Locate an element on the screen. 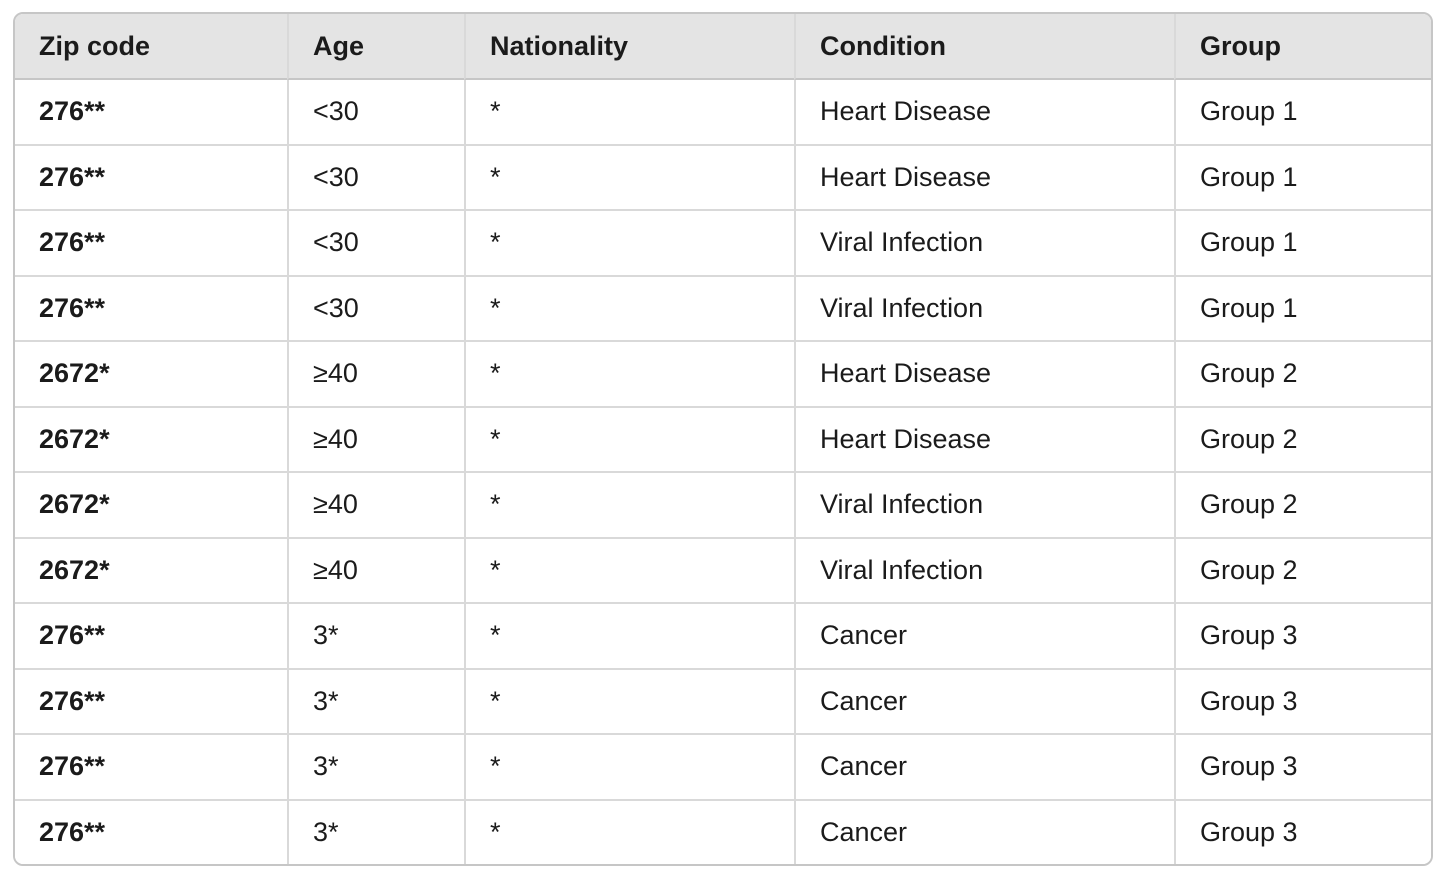  header-row: Zip code Age Nationality Condition Group is located at coordinates (723, 47).